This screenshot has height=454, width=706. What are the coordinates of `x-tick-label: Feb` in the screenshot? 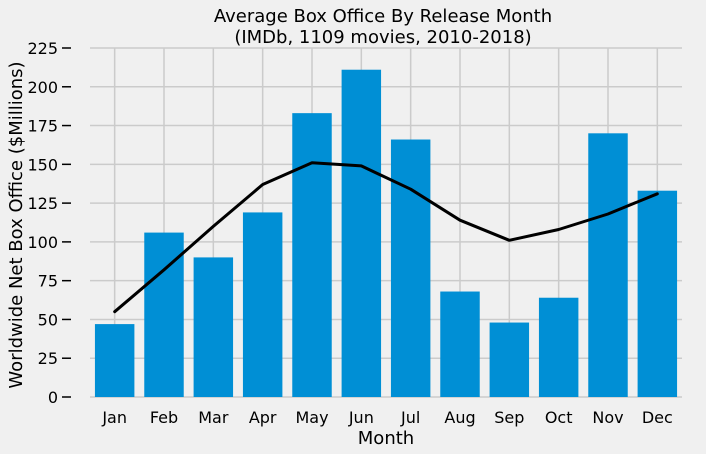 It's located at (164, 417).